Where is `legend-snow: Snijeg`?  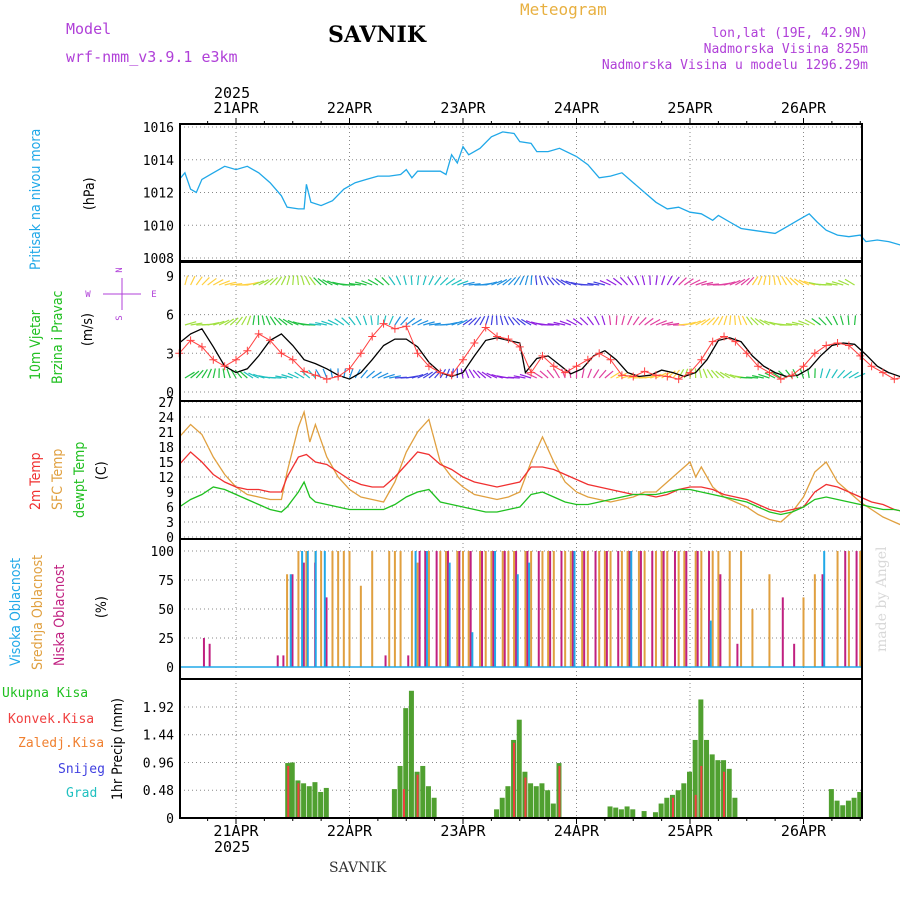 legend-snow: Snijeg is located at coordinates (81, 769).